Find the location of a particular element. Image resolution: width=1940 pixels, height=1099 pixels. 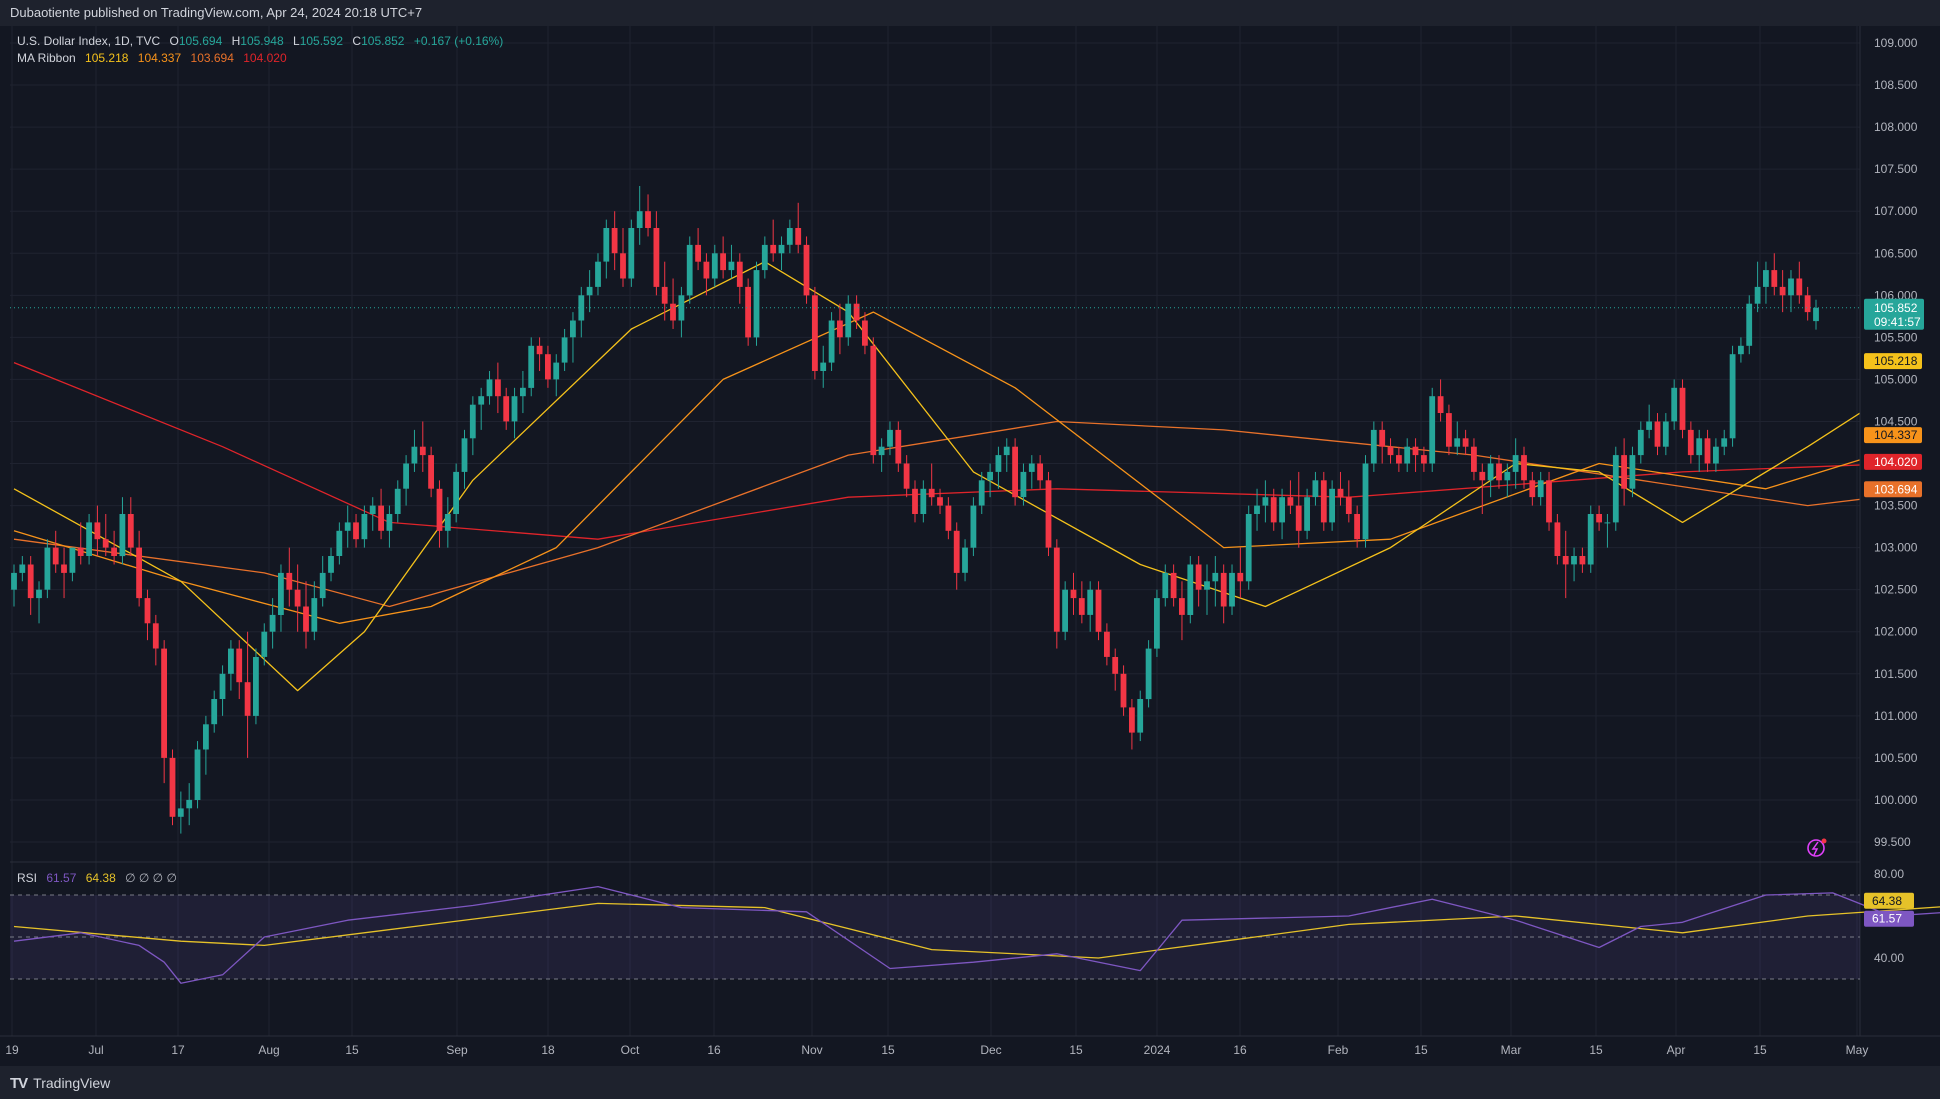

last-price-tag: 105.852 is located at coordinates (1896, 308).